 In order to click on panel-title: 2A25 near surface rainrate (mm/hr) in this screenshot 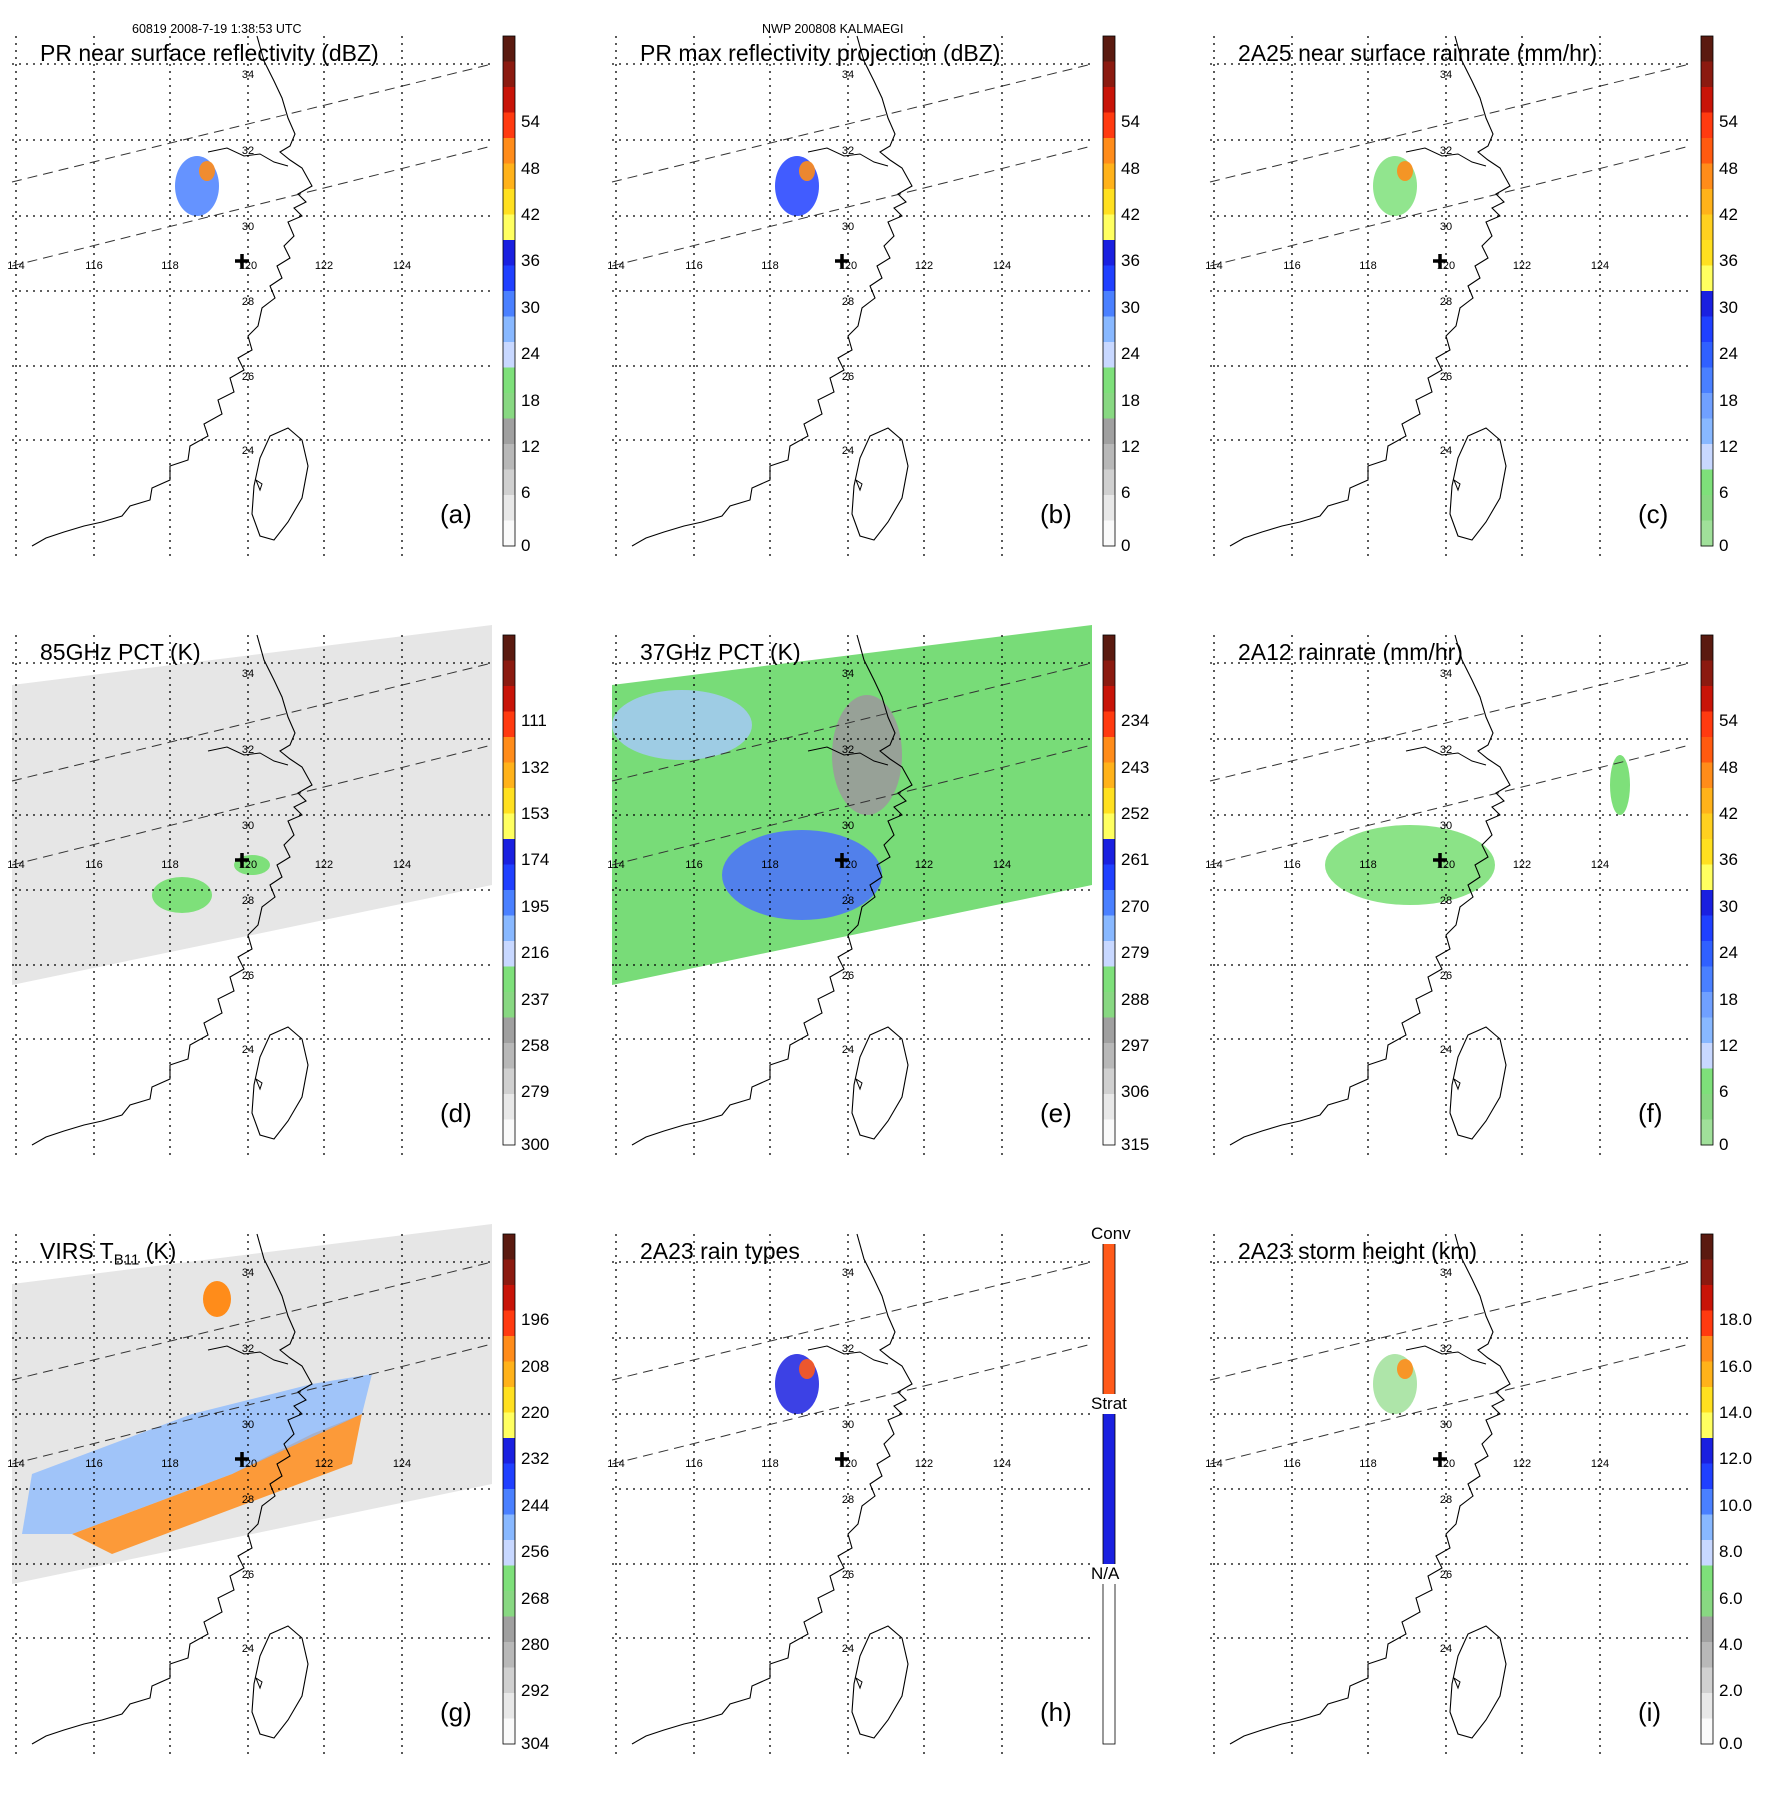, I will do `click(1418, 53)`.